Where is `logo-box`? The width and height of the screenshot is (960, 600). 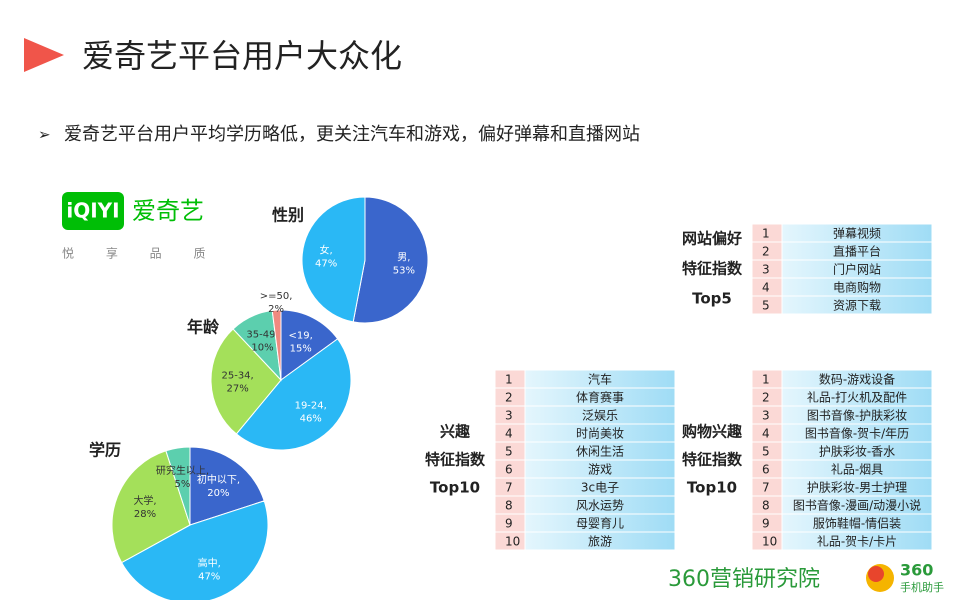 logo-box is located at coordinates (93, 211).